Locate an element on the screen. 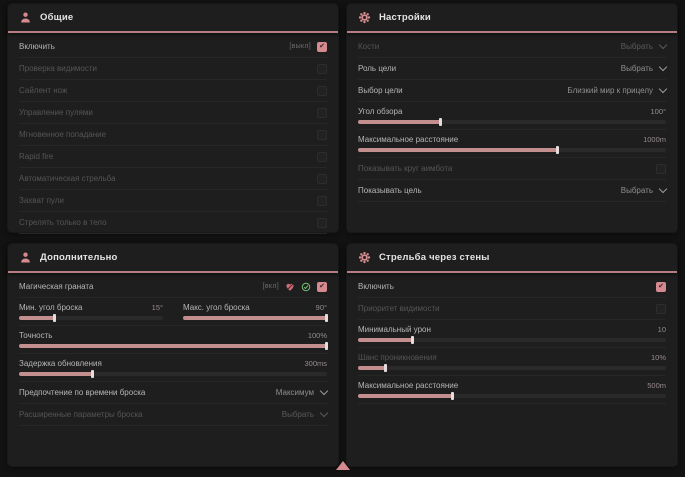  row-enable: Включить [выкл] is located at coordinates (173, 47).